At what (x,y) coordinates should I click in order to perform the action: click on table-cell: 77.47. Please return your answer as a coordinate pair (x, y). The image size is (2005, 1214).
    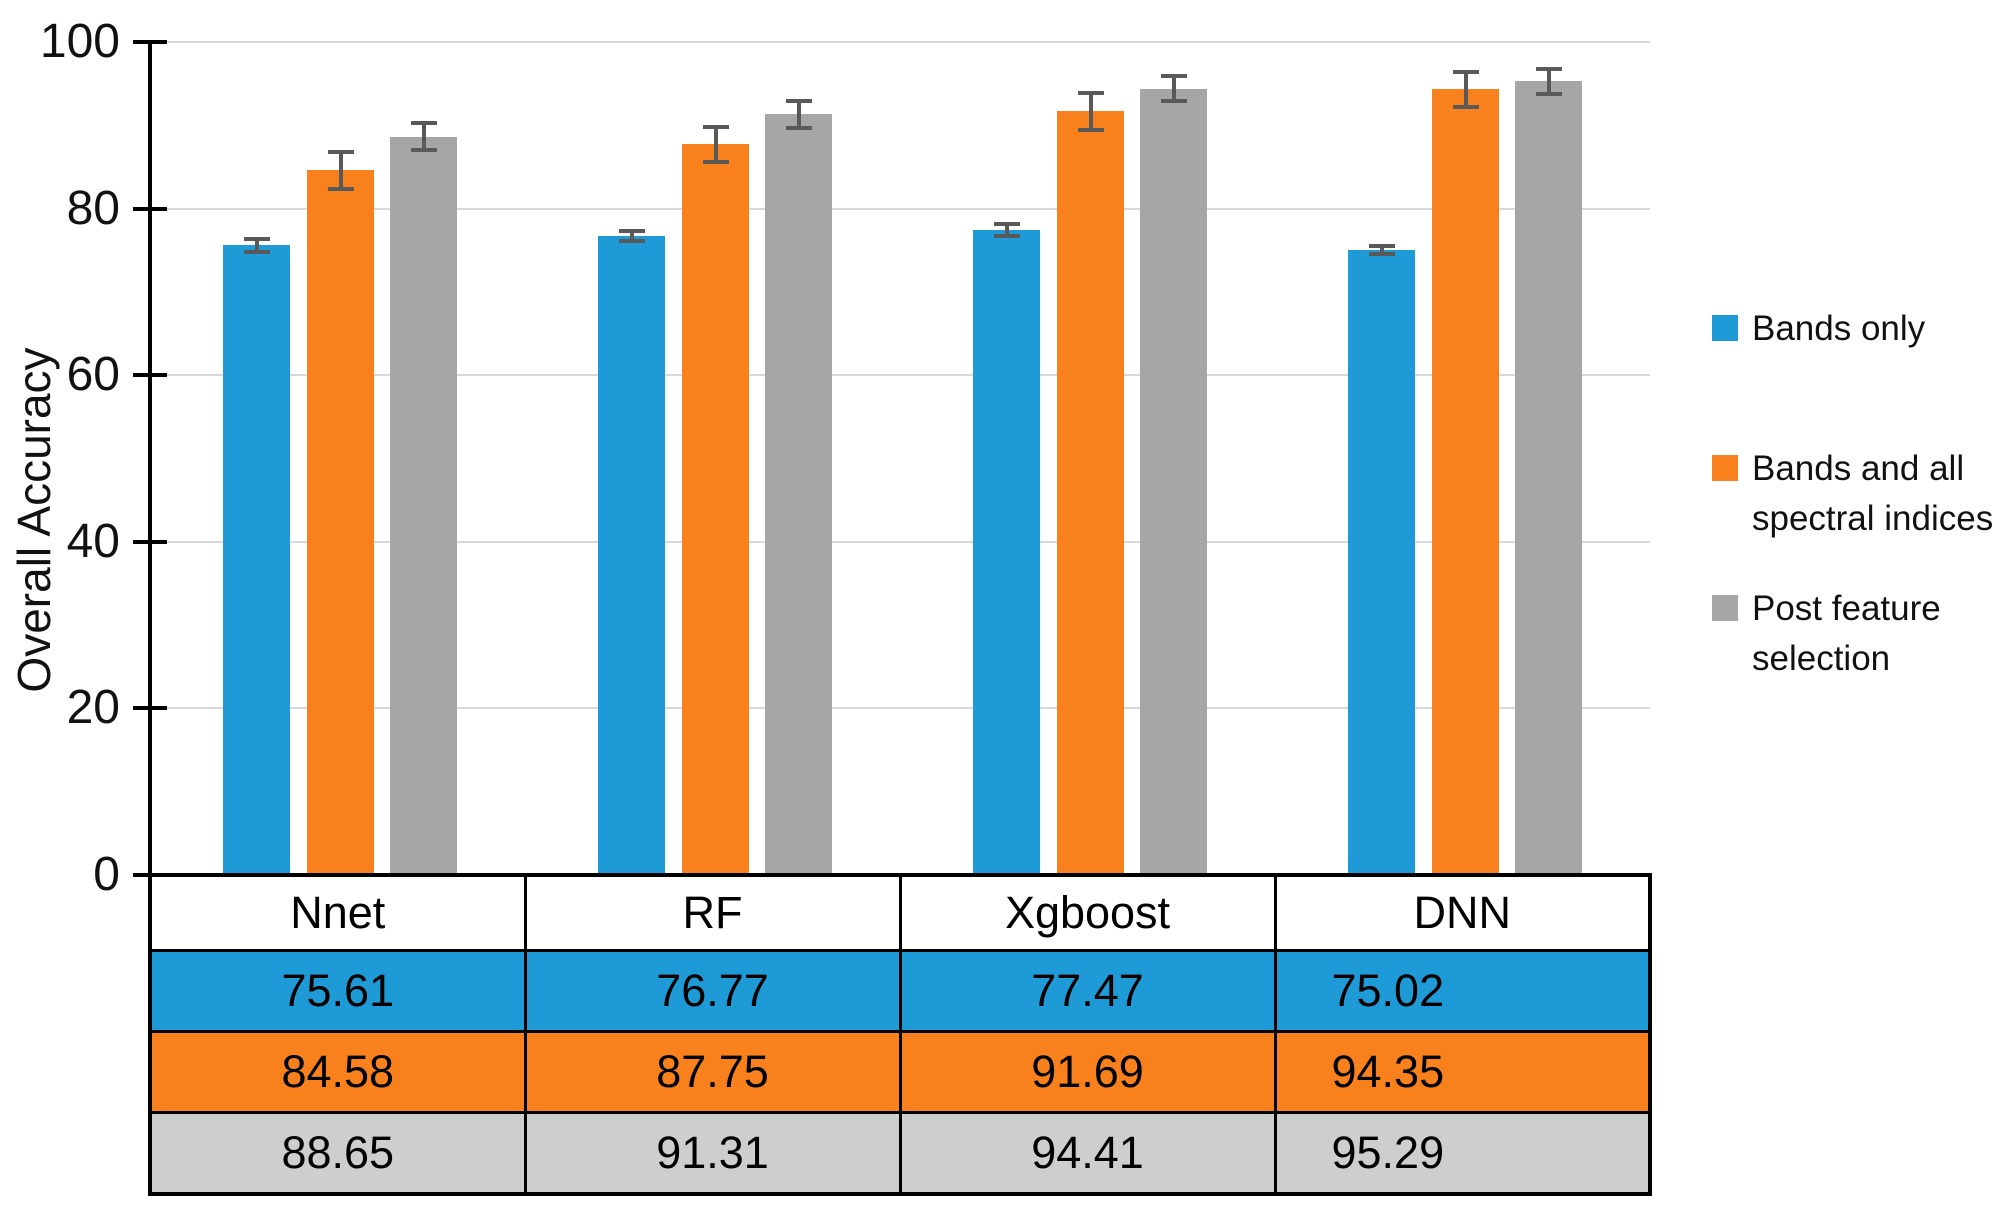
    Looking at the image, I should click on (1087, 991).